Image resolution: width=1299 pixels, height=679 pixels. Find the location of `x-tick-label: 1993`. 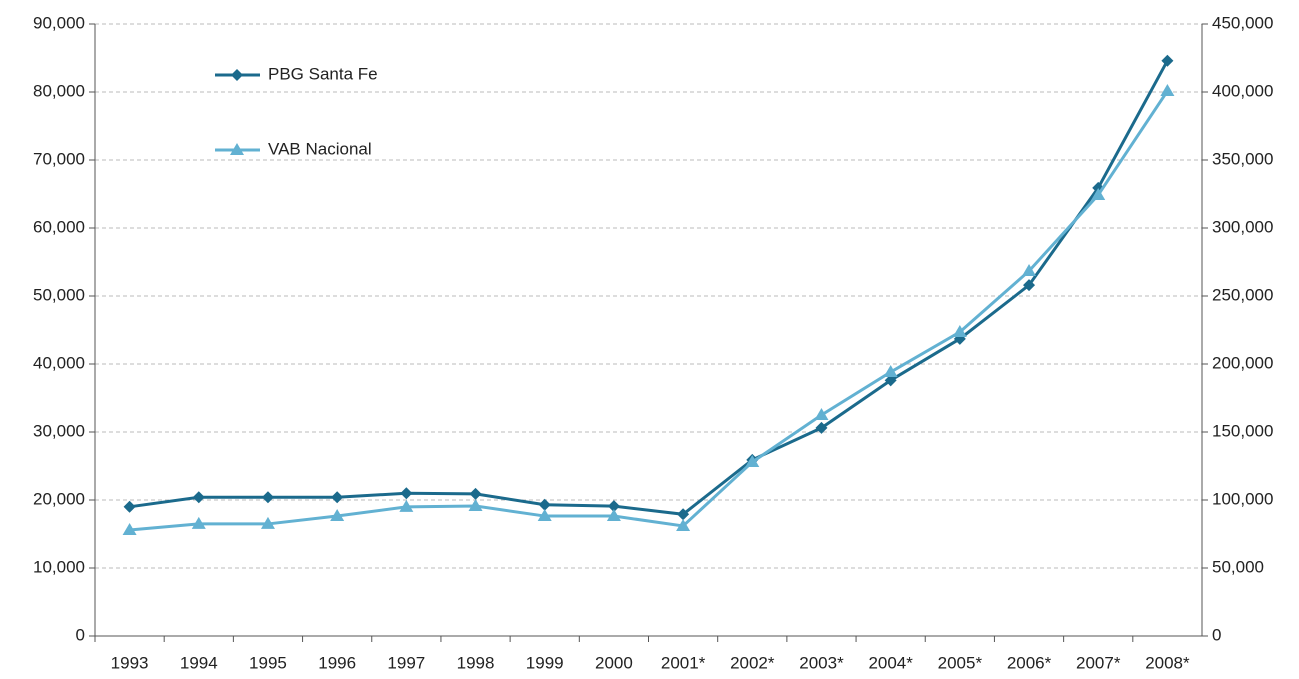

x-tick-label: 1993 is located at coordinates (130, 662).